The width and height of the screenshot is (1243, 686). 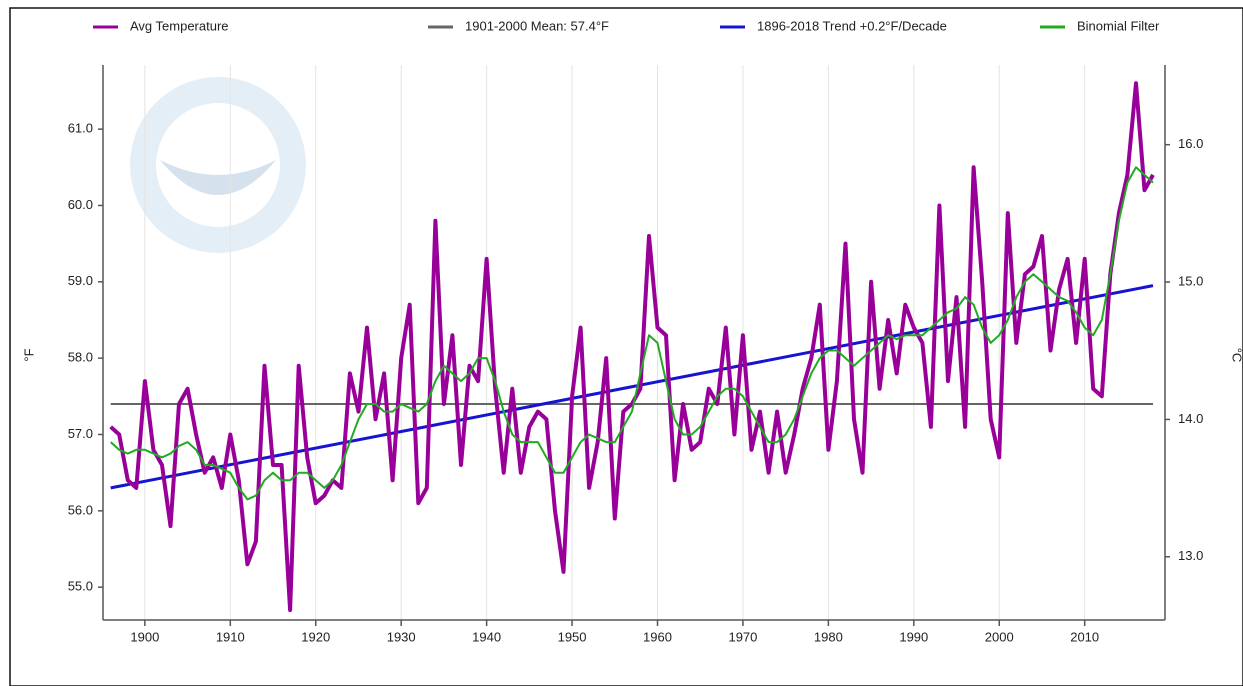 What do you see at coordinates (1190, 418) in the screenshot?
I see `y2-tick-label: 14.0` at bounding box center [1190, 418].